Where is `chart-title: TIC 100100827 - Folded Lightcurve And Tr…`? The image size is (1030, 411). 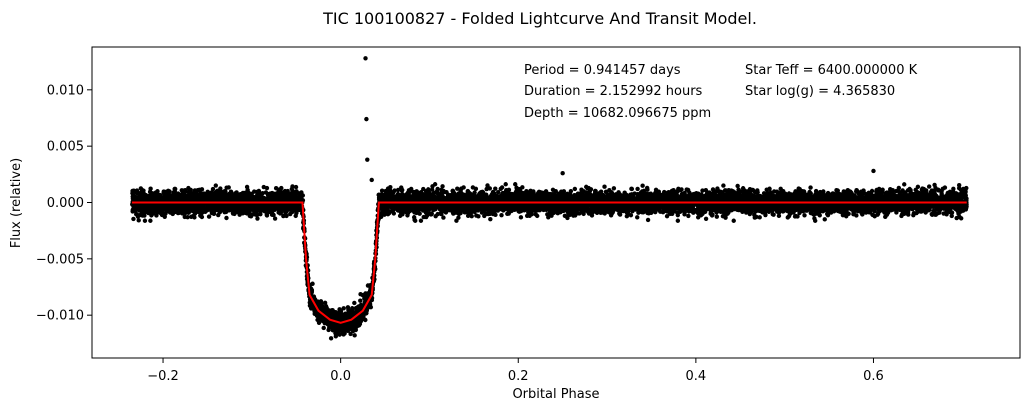 chart-title: TIC 100100827 - Folded Lightcurve And Tr… is located at coordinates (539, 18).